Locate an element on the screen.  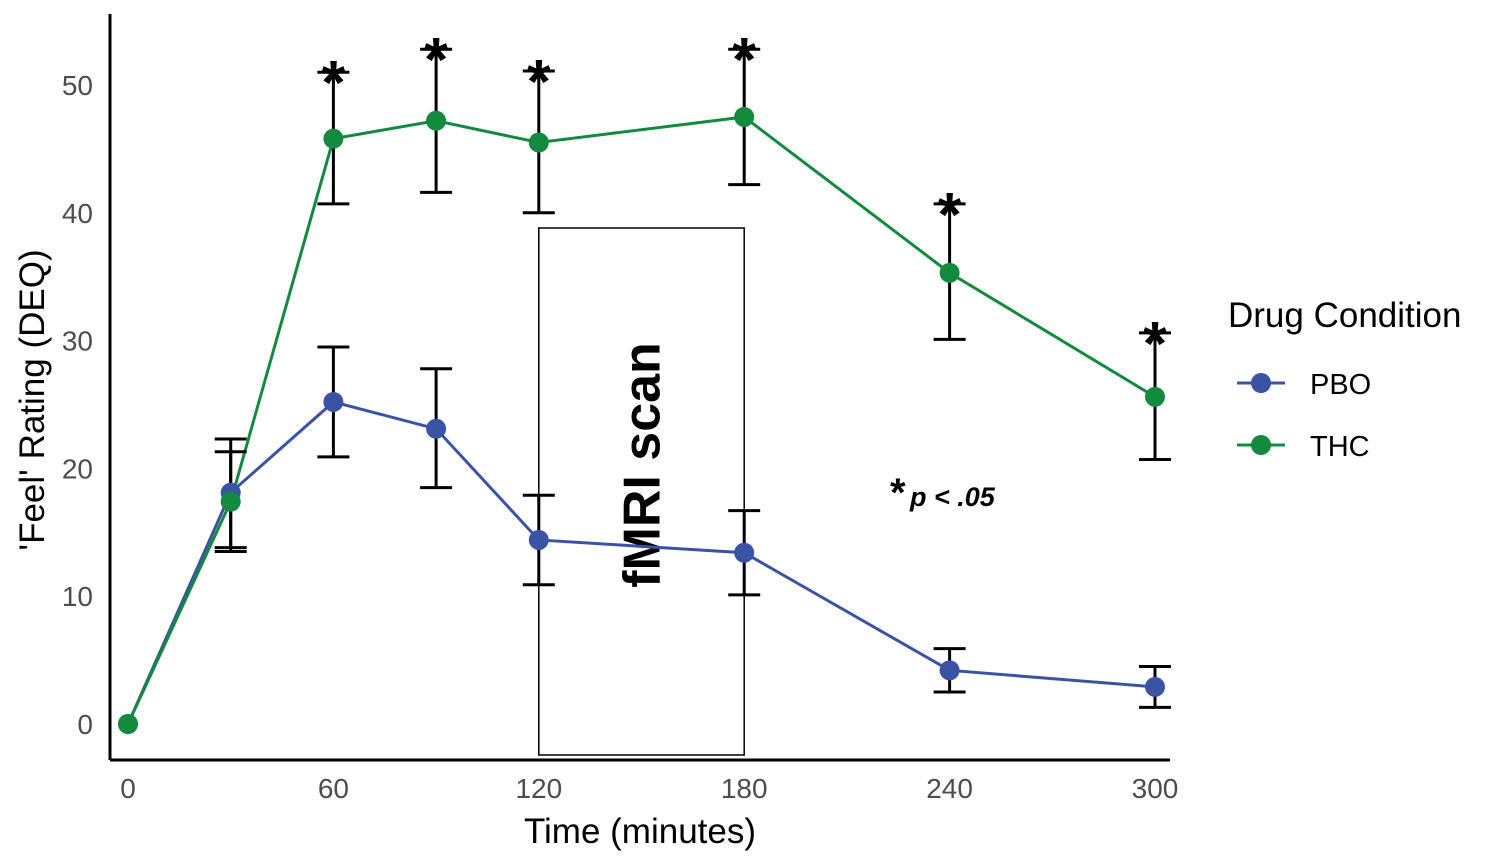
p-note-star: * is located at coordinates (898, 493).